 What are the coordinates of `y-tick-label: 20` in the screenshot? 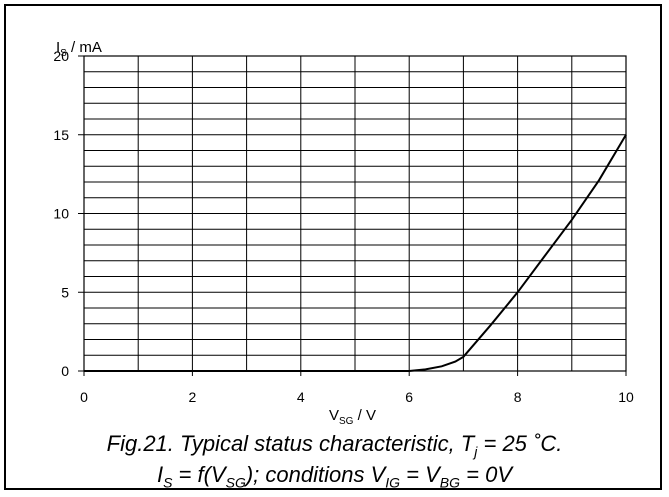 It's located at (61, 56).